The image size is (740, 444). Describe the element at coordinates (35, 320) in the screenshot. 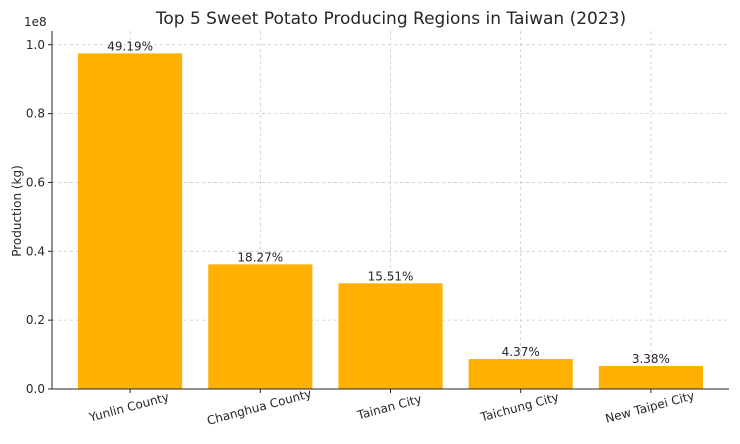

I see `y-tick-label: 0.2` at that location.